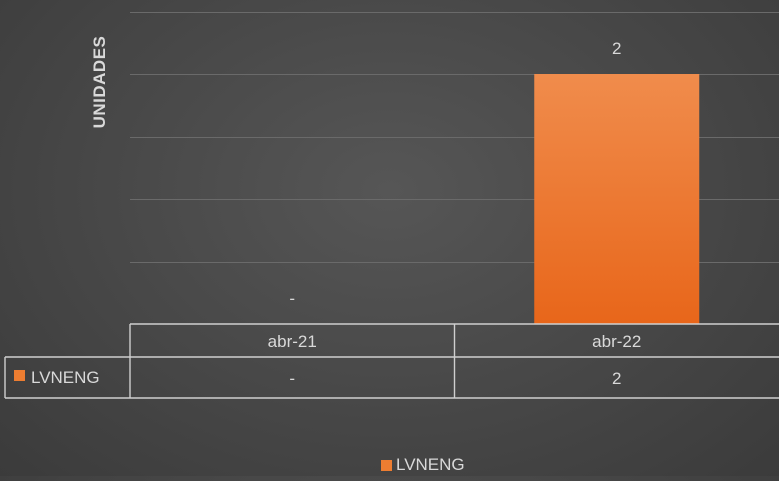 The height and width of the screenshot is (481, 779). What do you see at coordinates (616, 378) in the screenshot?
I see `table-cell: 2` at bounding box center [616, 378].